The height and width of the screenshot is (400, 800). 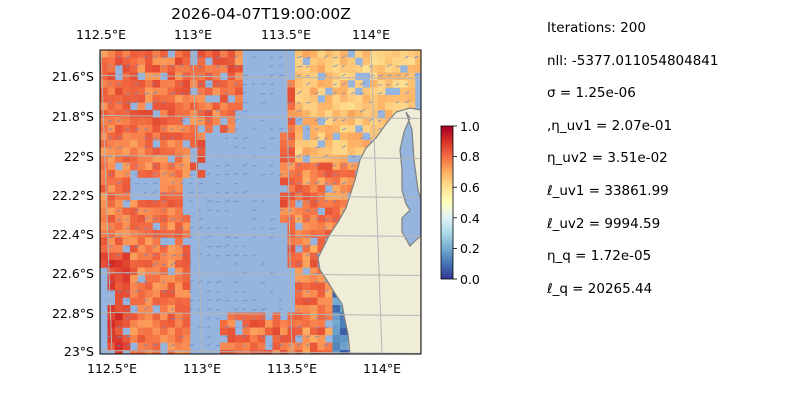 I want to click on stat-nll: nll: -5377.011054804841, so click(x=633, y=60).